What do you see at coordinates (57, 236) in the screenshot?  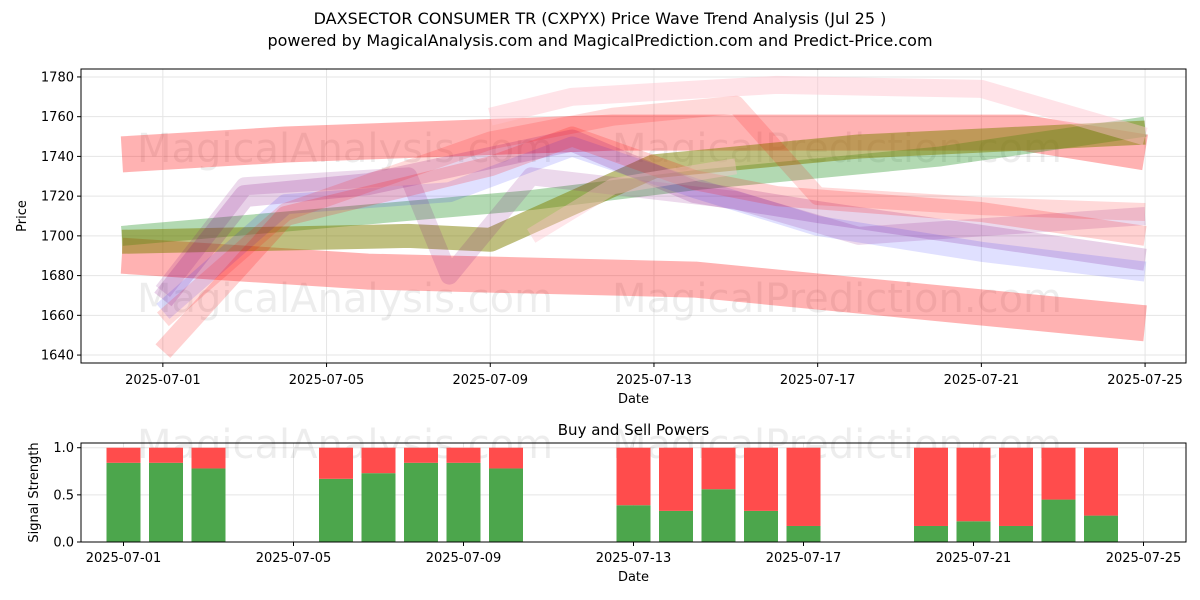 I see `price-y-tick-label: 1700` at bounding box center [57, 236].